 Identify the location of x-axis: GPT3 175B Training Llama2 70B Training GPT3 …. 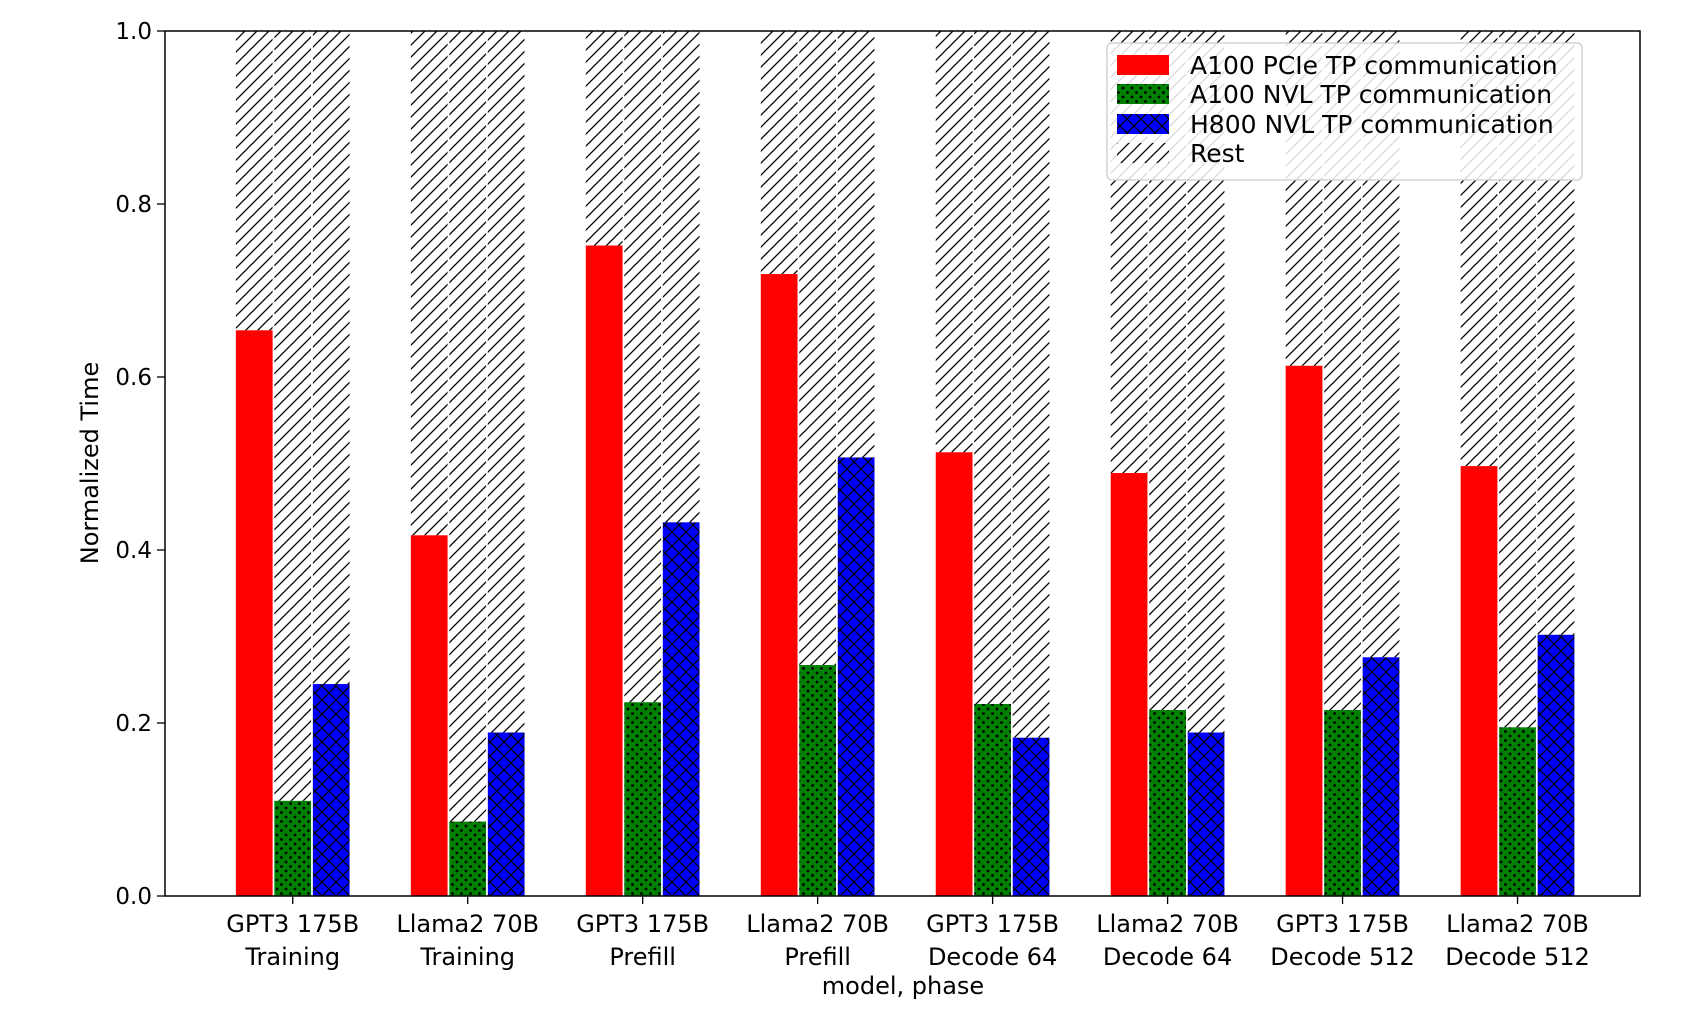
(908, 933).